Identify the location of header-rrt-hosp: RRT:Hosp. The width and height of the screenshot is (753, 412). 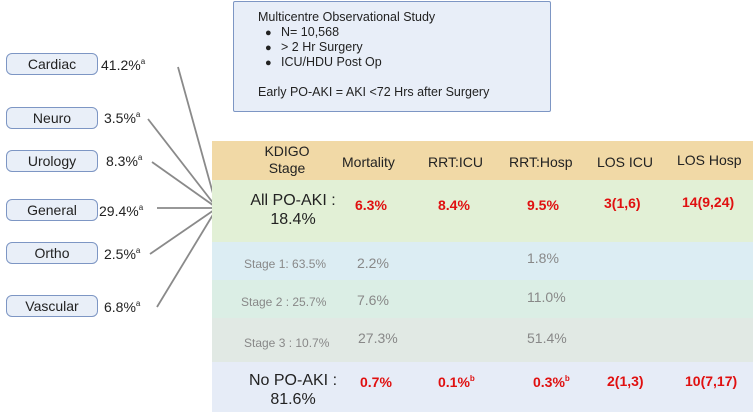
(541, 162).